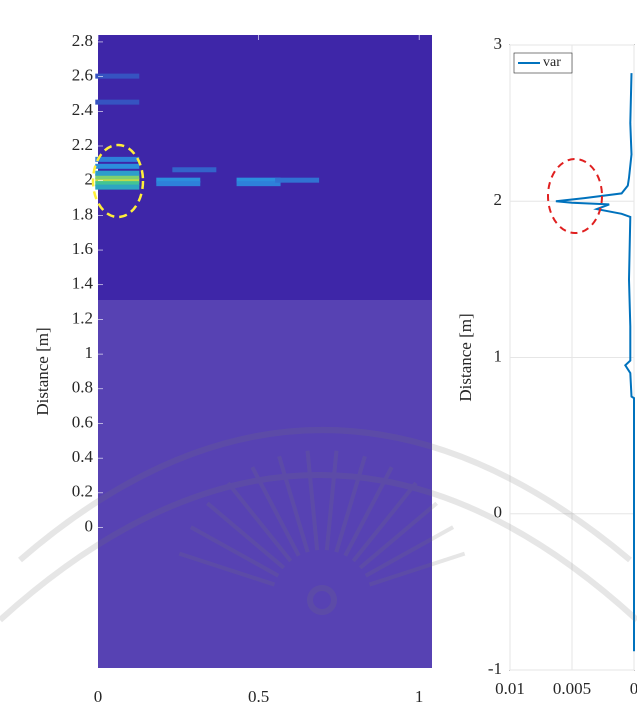  Describe the element at coordinates (82, 317) in the screenshot. I see `y-tick-label: 1.2` at that location.